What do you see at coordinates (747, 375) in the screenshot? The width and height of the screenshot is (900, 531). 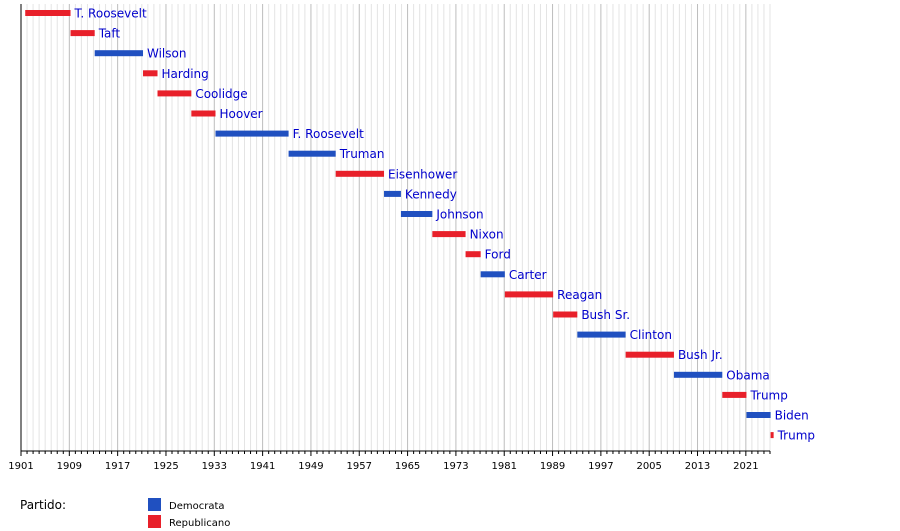 I see `president-label: Obama` at bounding box center [747, 375].